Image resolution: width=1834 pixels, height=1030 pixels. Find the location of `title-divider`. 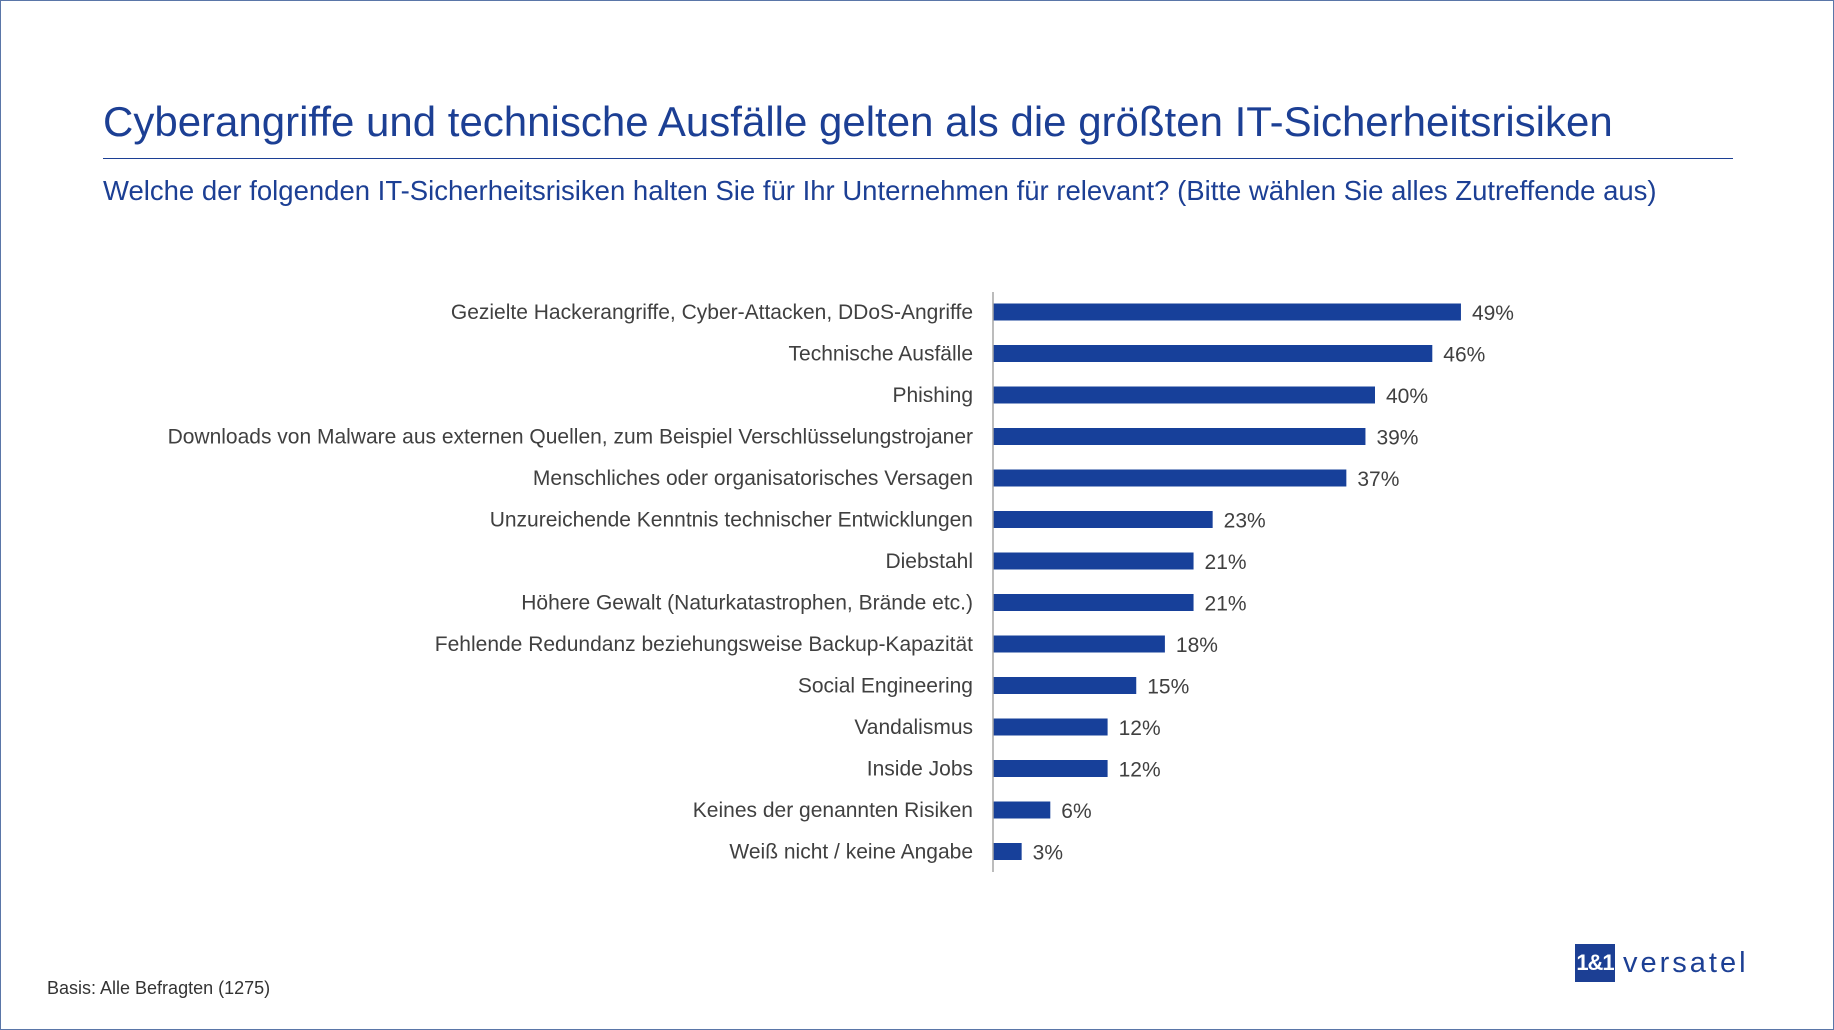

title-divider is located at coordinates (918, 158).